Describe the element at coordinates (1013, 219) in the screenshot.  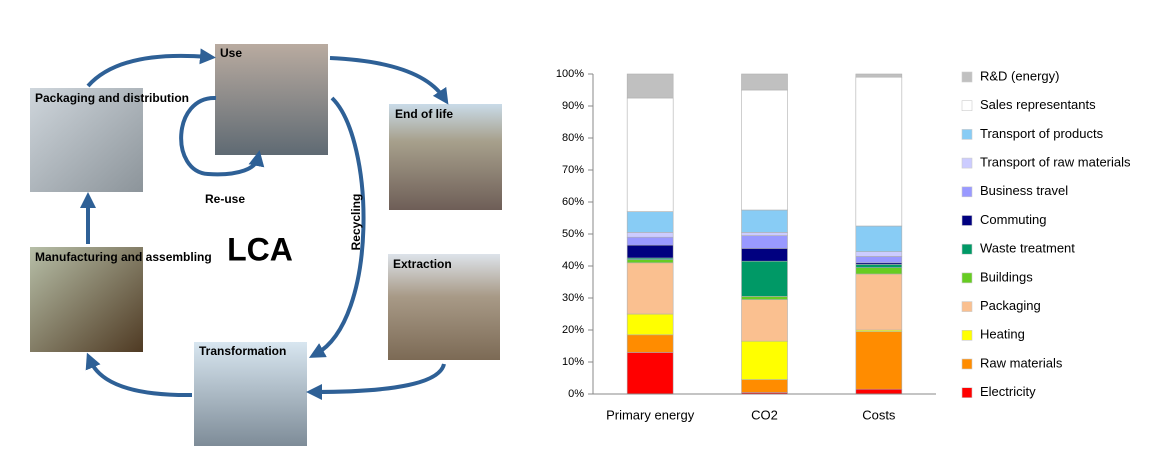
I see `legend-label: Commuting` at that location.